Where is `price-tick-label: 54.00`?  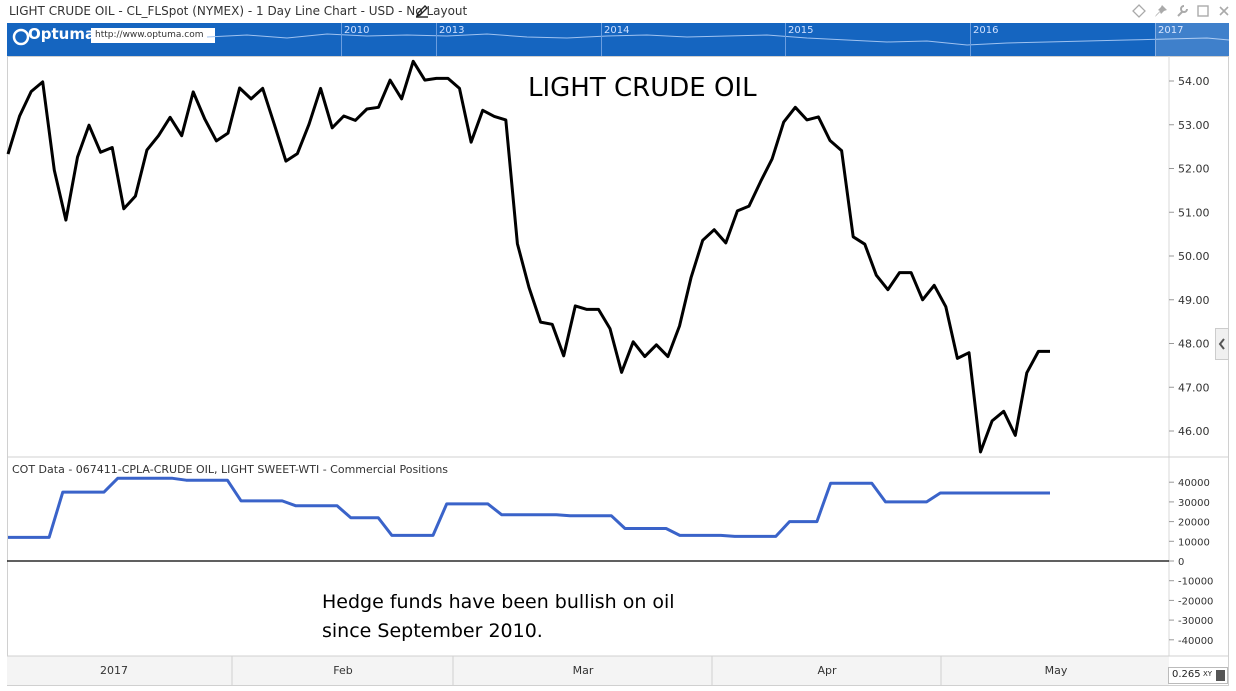
price-tick-label: 54.00 is located at coordinates (1194, 81).